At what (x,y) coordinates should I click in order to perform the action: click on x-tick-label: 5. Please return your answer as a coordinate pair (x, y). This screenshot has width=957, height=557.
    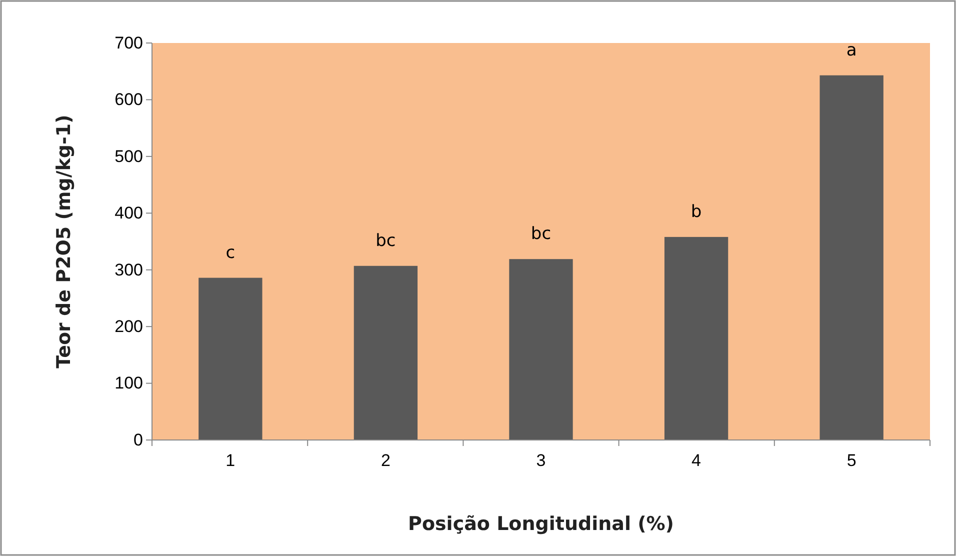
    Looking at the image, I should click on (851, 460).